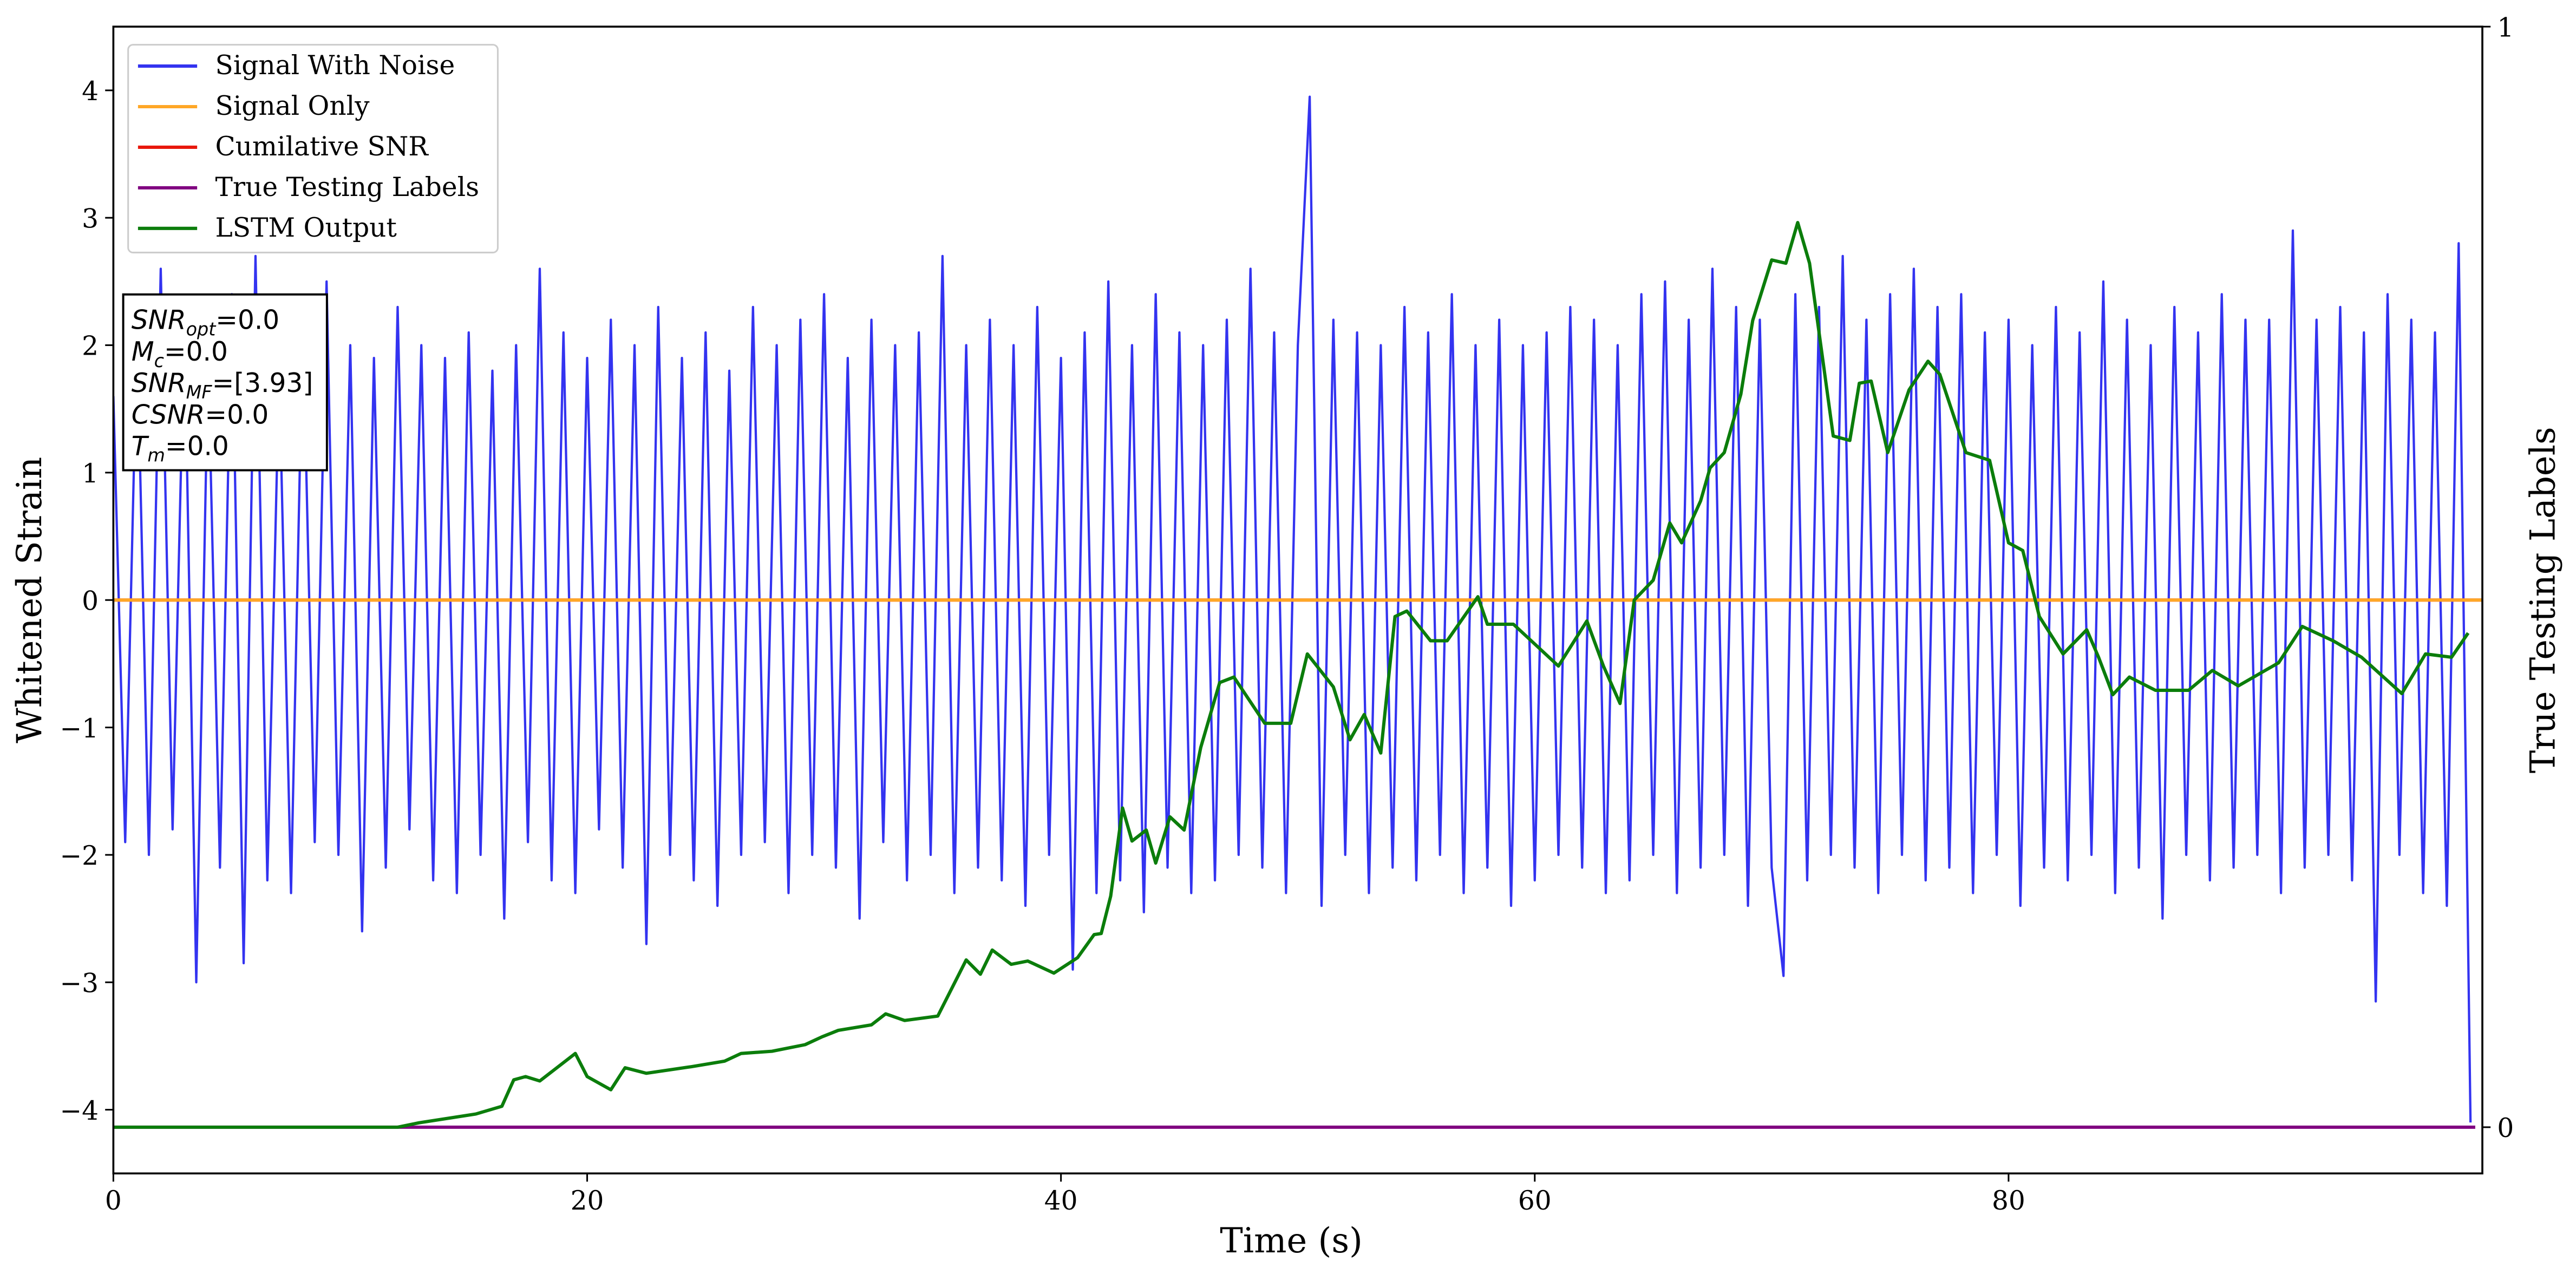 Image resolution: width=2576 pixels, height=1274 pixels. I want to click on x-tick-label: 20, so click(588, 1201).